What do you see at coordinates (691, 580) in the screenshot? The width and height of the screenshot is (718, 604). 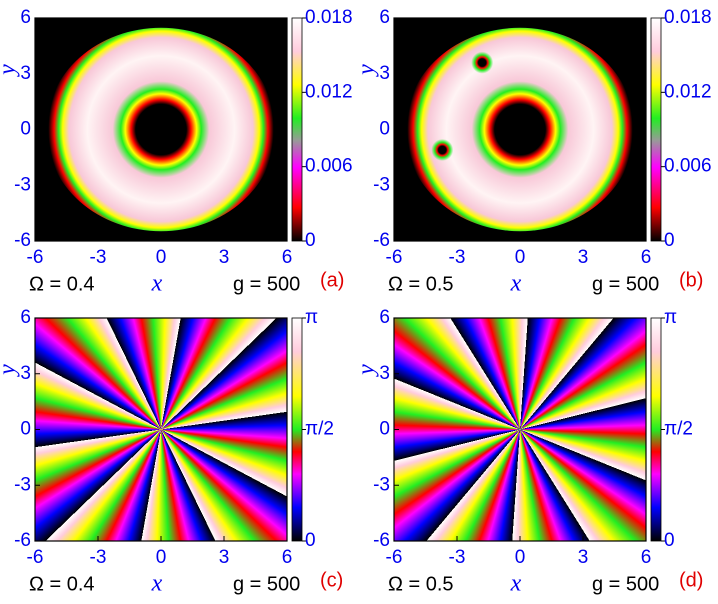 I see `panel-label: (d)` at bounding box center [691, 580].